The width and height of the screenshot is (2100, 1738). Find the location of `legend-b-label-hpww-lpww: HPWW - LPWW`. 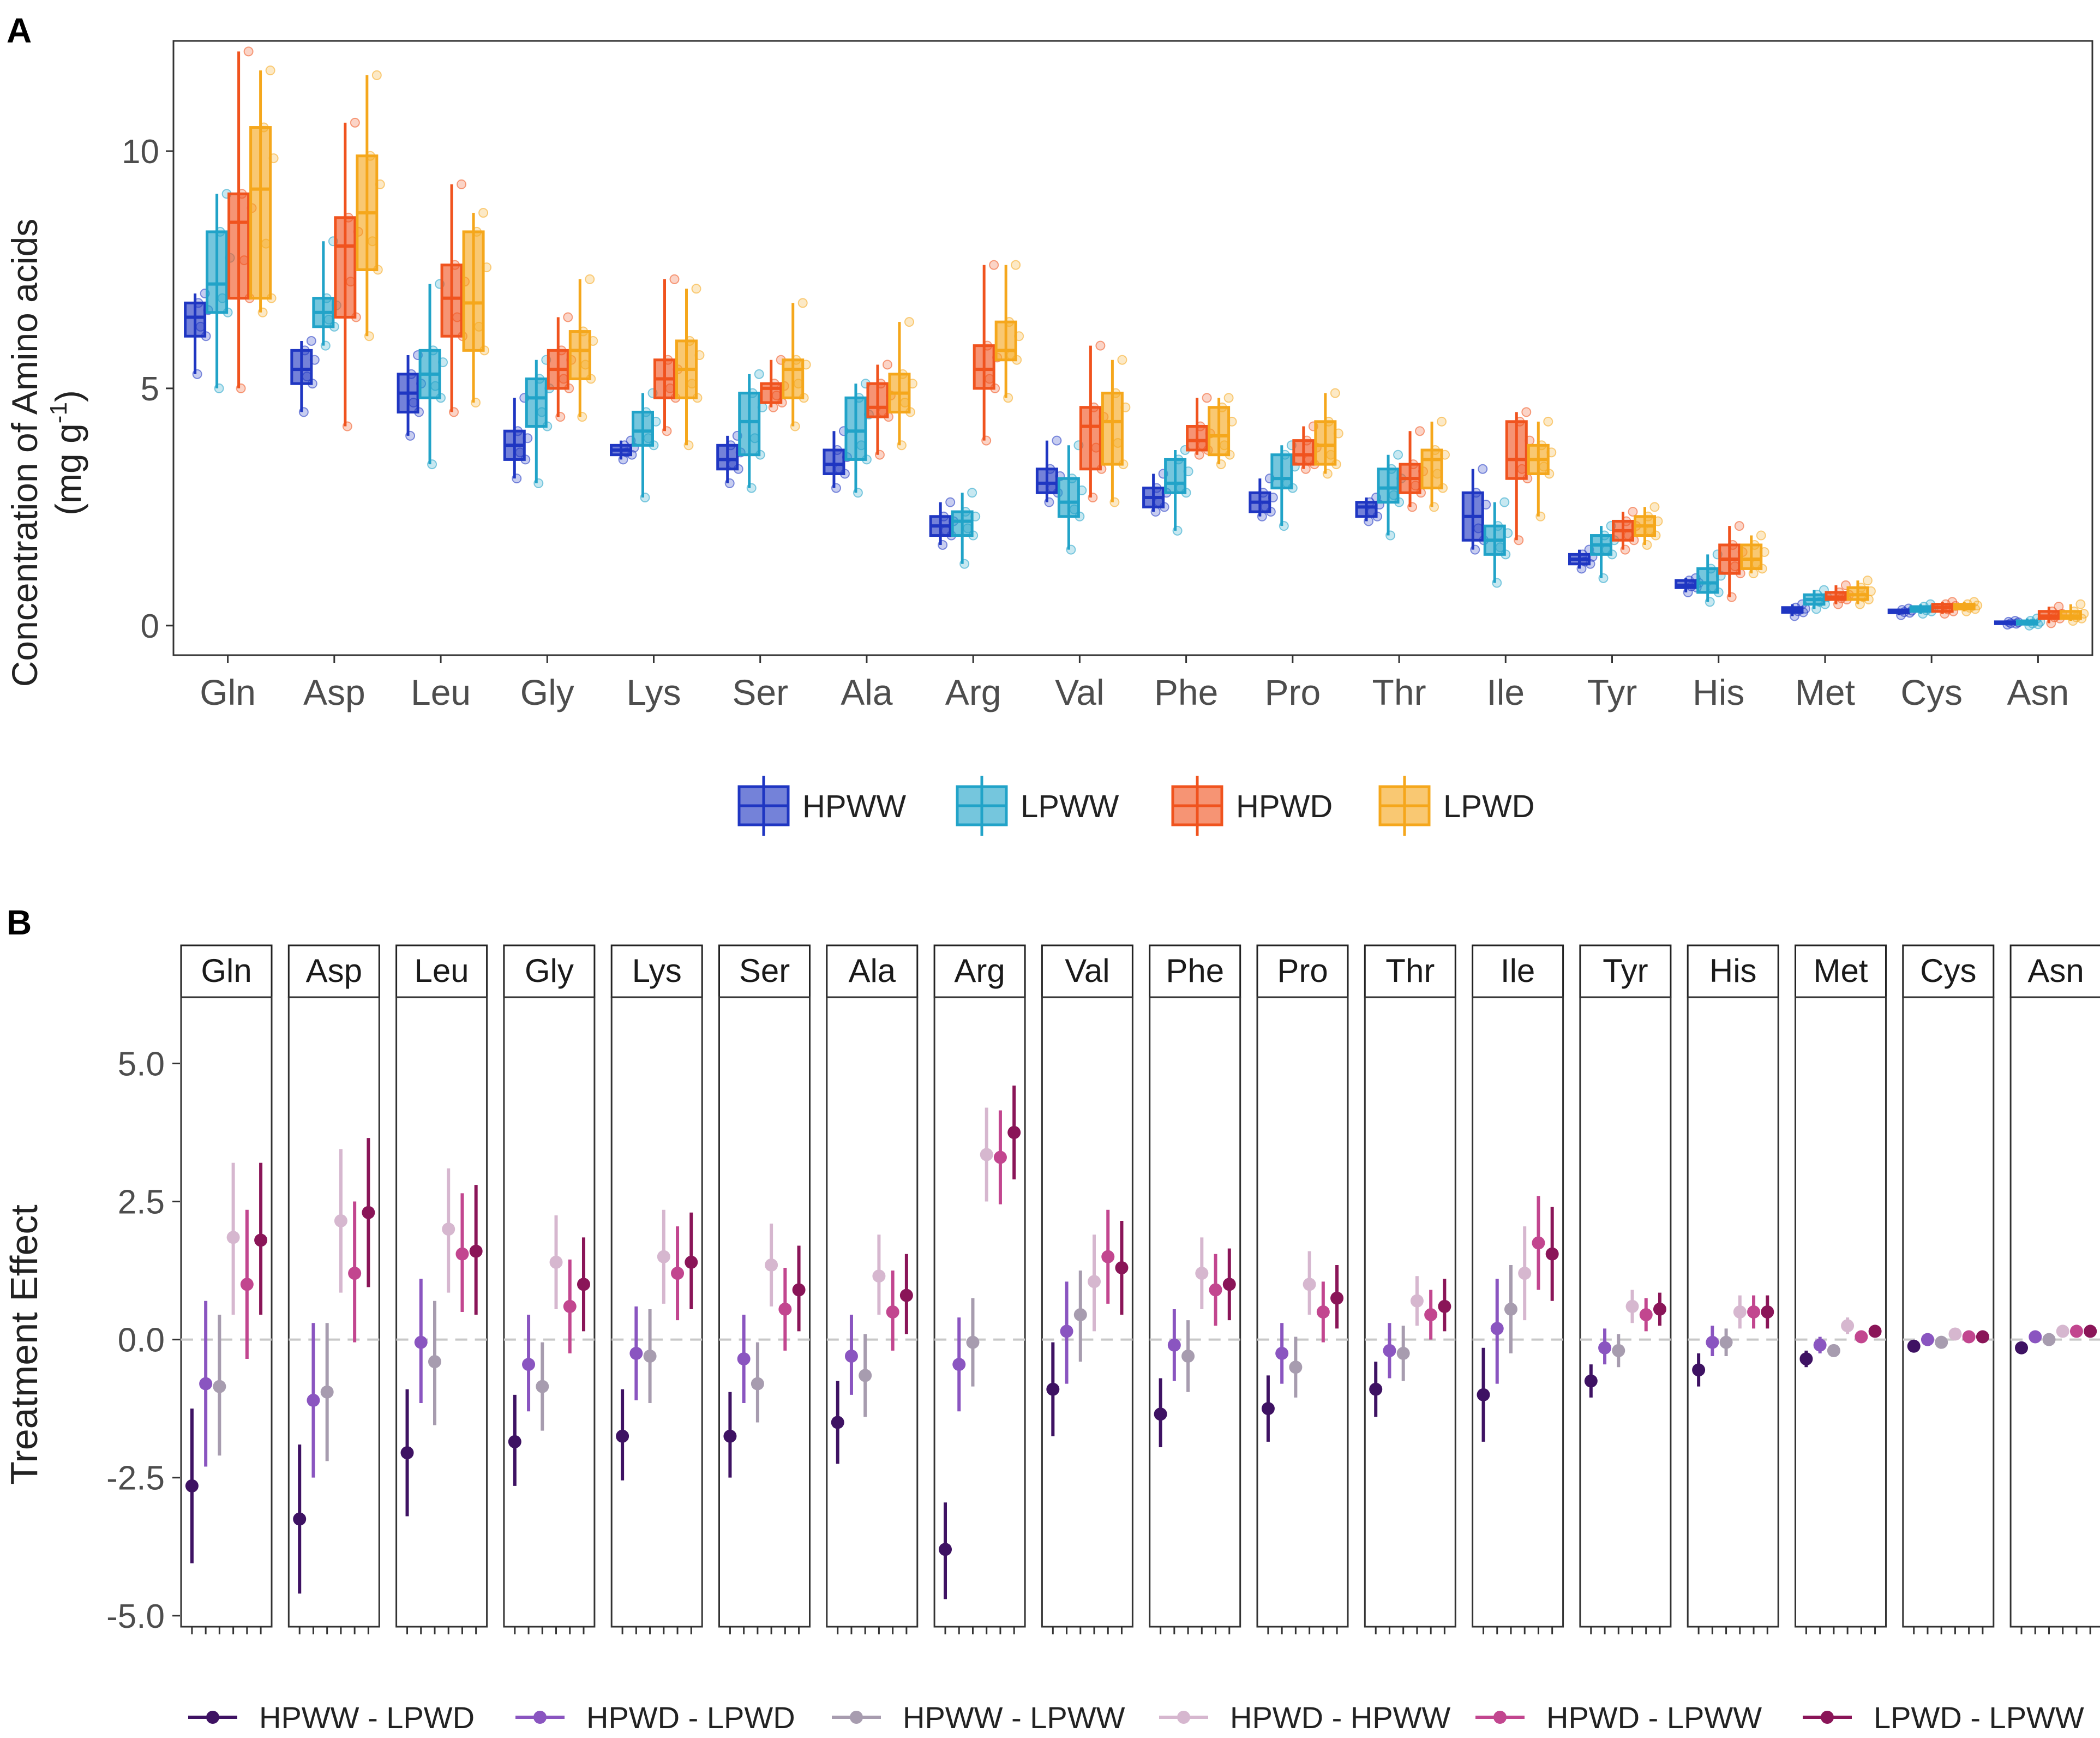

legend-b-label-hpww-lpww: HPWW - LPWW is located at coordinates (1014, 1717).